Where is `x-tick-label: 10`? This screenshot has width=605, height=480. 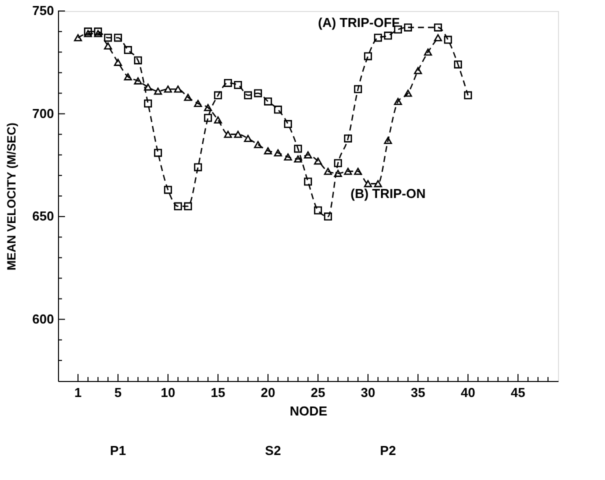 x-tick-label: 10 is located at coordinates (168, 392).